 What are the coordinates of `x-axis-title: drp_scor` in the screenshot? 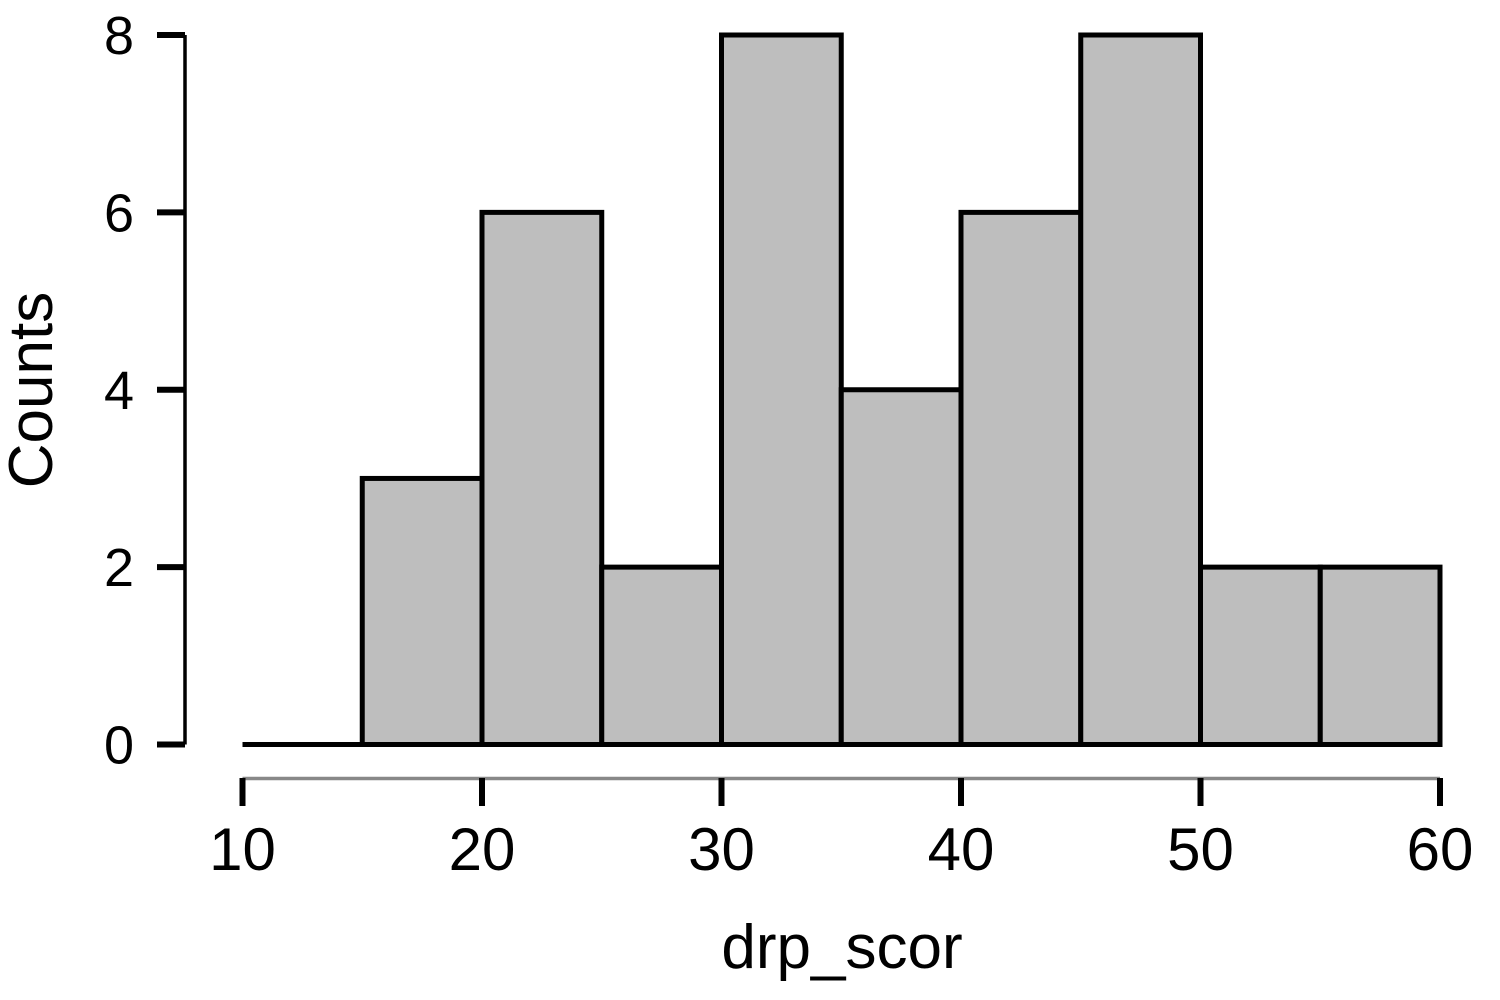 It's located at (841, 947).